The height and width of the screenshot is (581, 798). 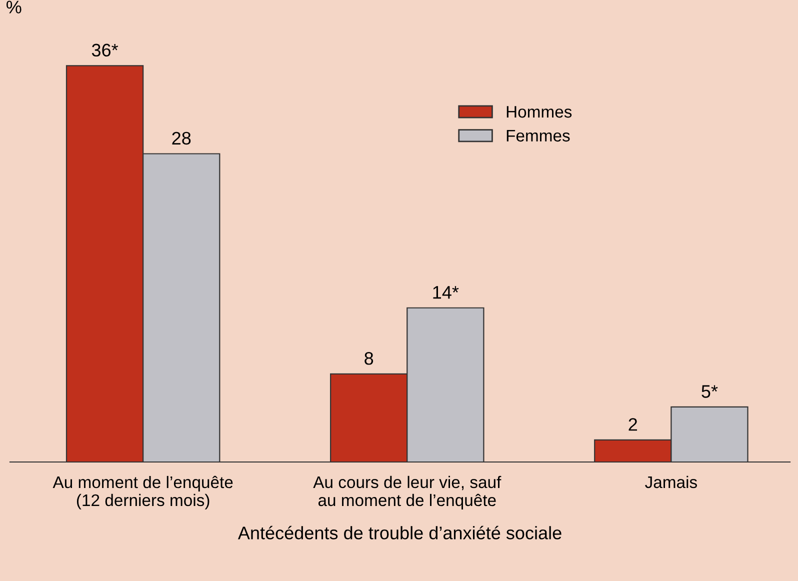 What do you see at coordinates (407, 493) in the screenshot?
I see `x-tick-label: Au cours de leur vie, sauf au moment de l’enquête` at bounding box center [407, 493].